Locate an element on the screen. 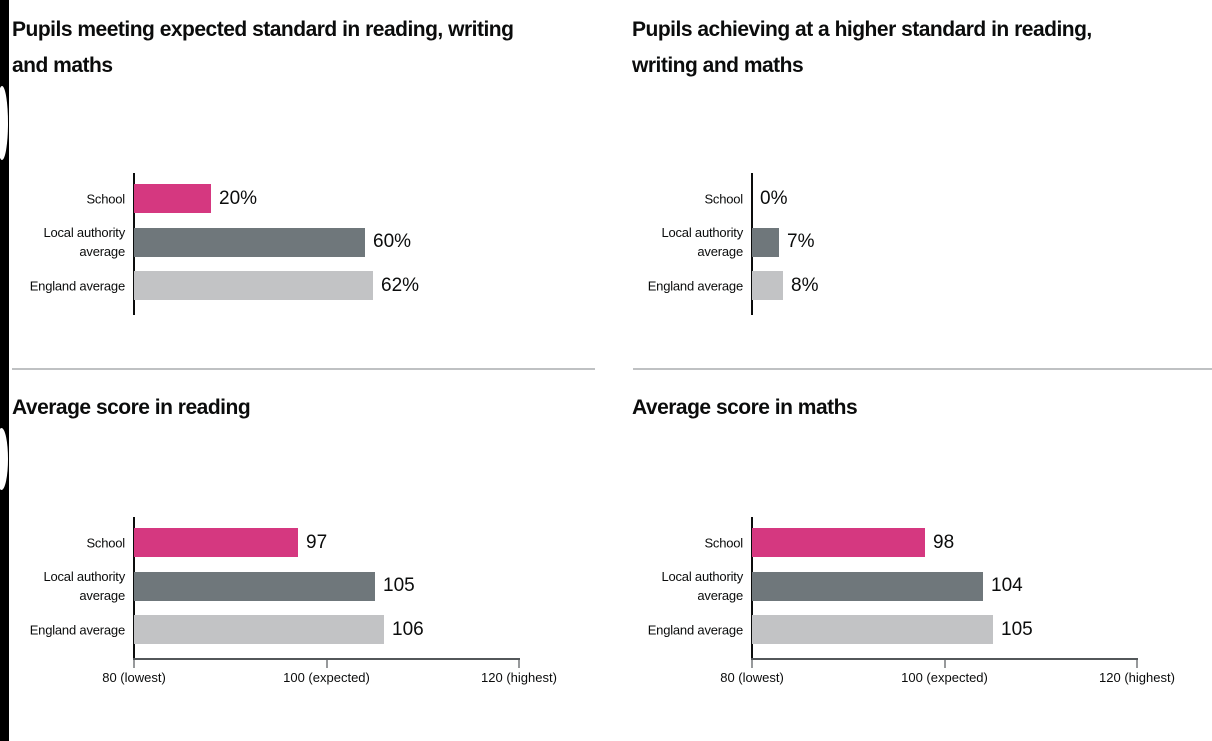 This screenshot has height=741, width=1212. bar-row: School 0% is located at coordinates (921, 198).